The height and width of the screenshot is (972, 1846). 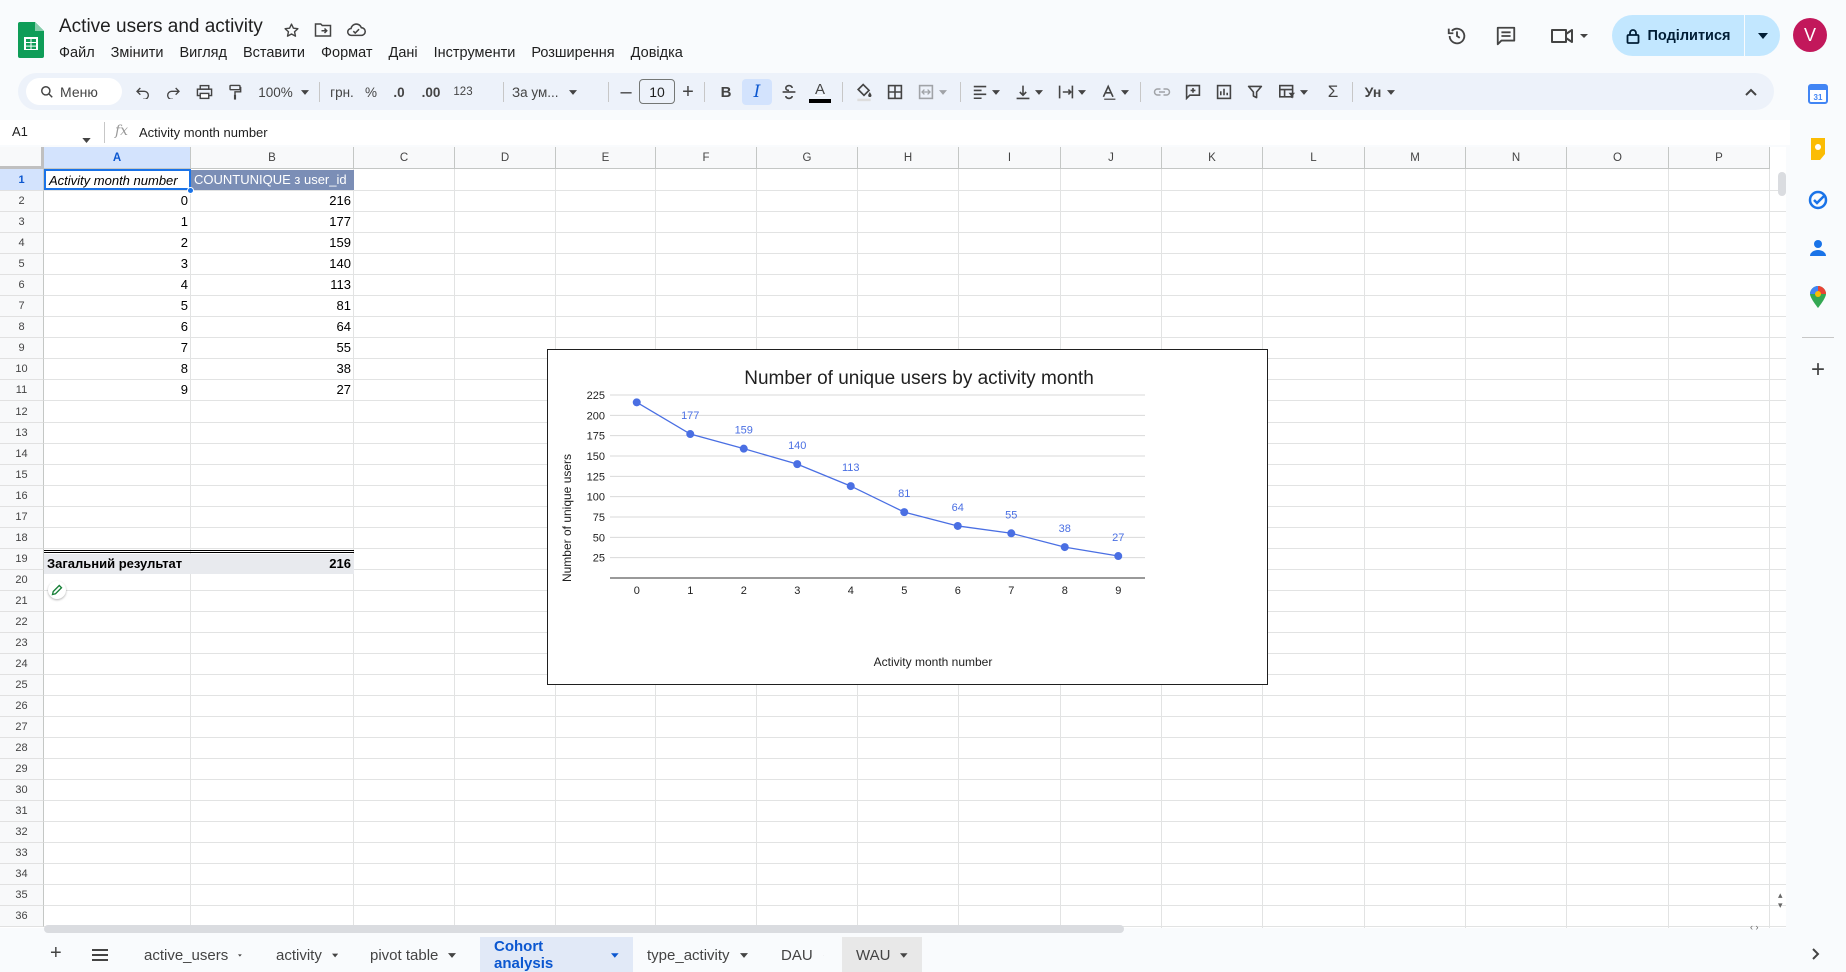 What do you see at coordinates (340, 221) in the screenshot?
I see `cell-unique-users: 177` at bounding box center [340, 221].